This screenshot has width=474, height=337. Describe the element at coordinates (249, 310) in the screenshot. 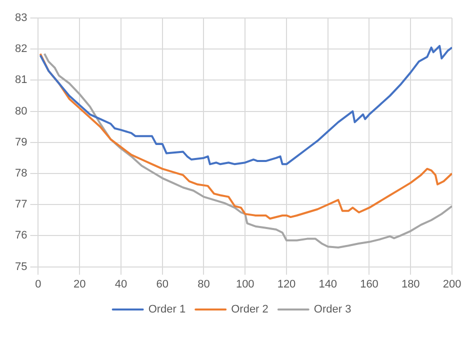

I see `legend-label: Order 2` at that location.